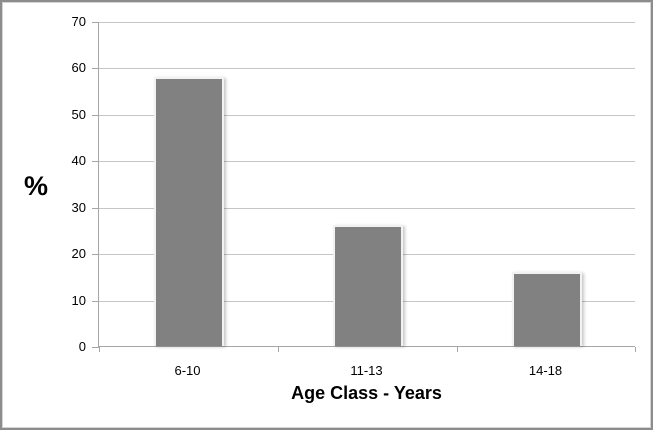  I want to click on x-category-label-11-13: 11-13, so click(366, 370).